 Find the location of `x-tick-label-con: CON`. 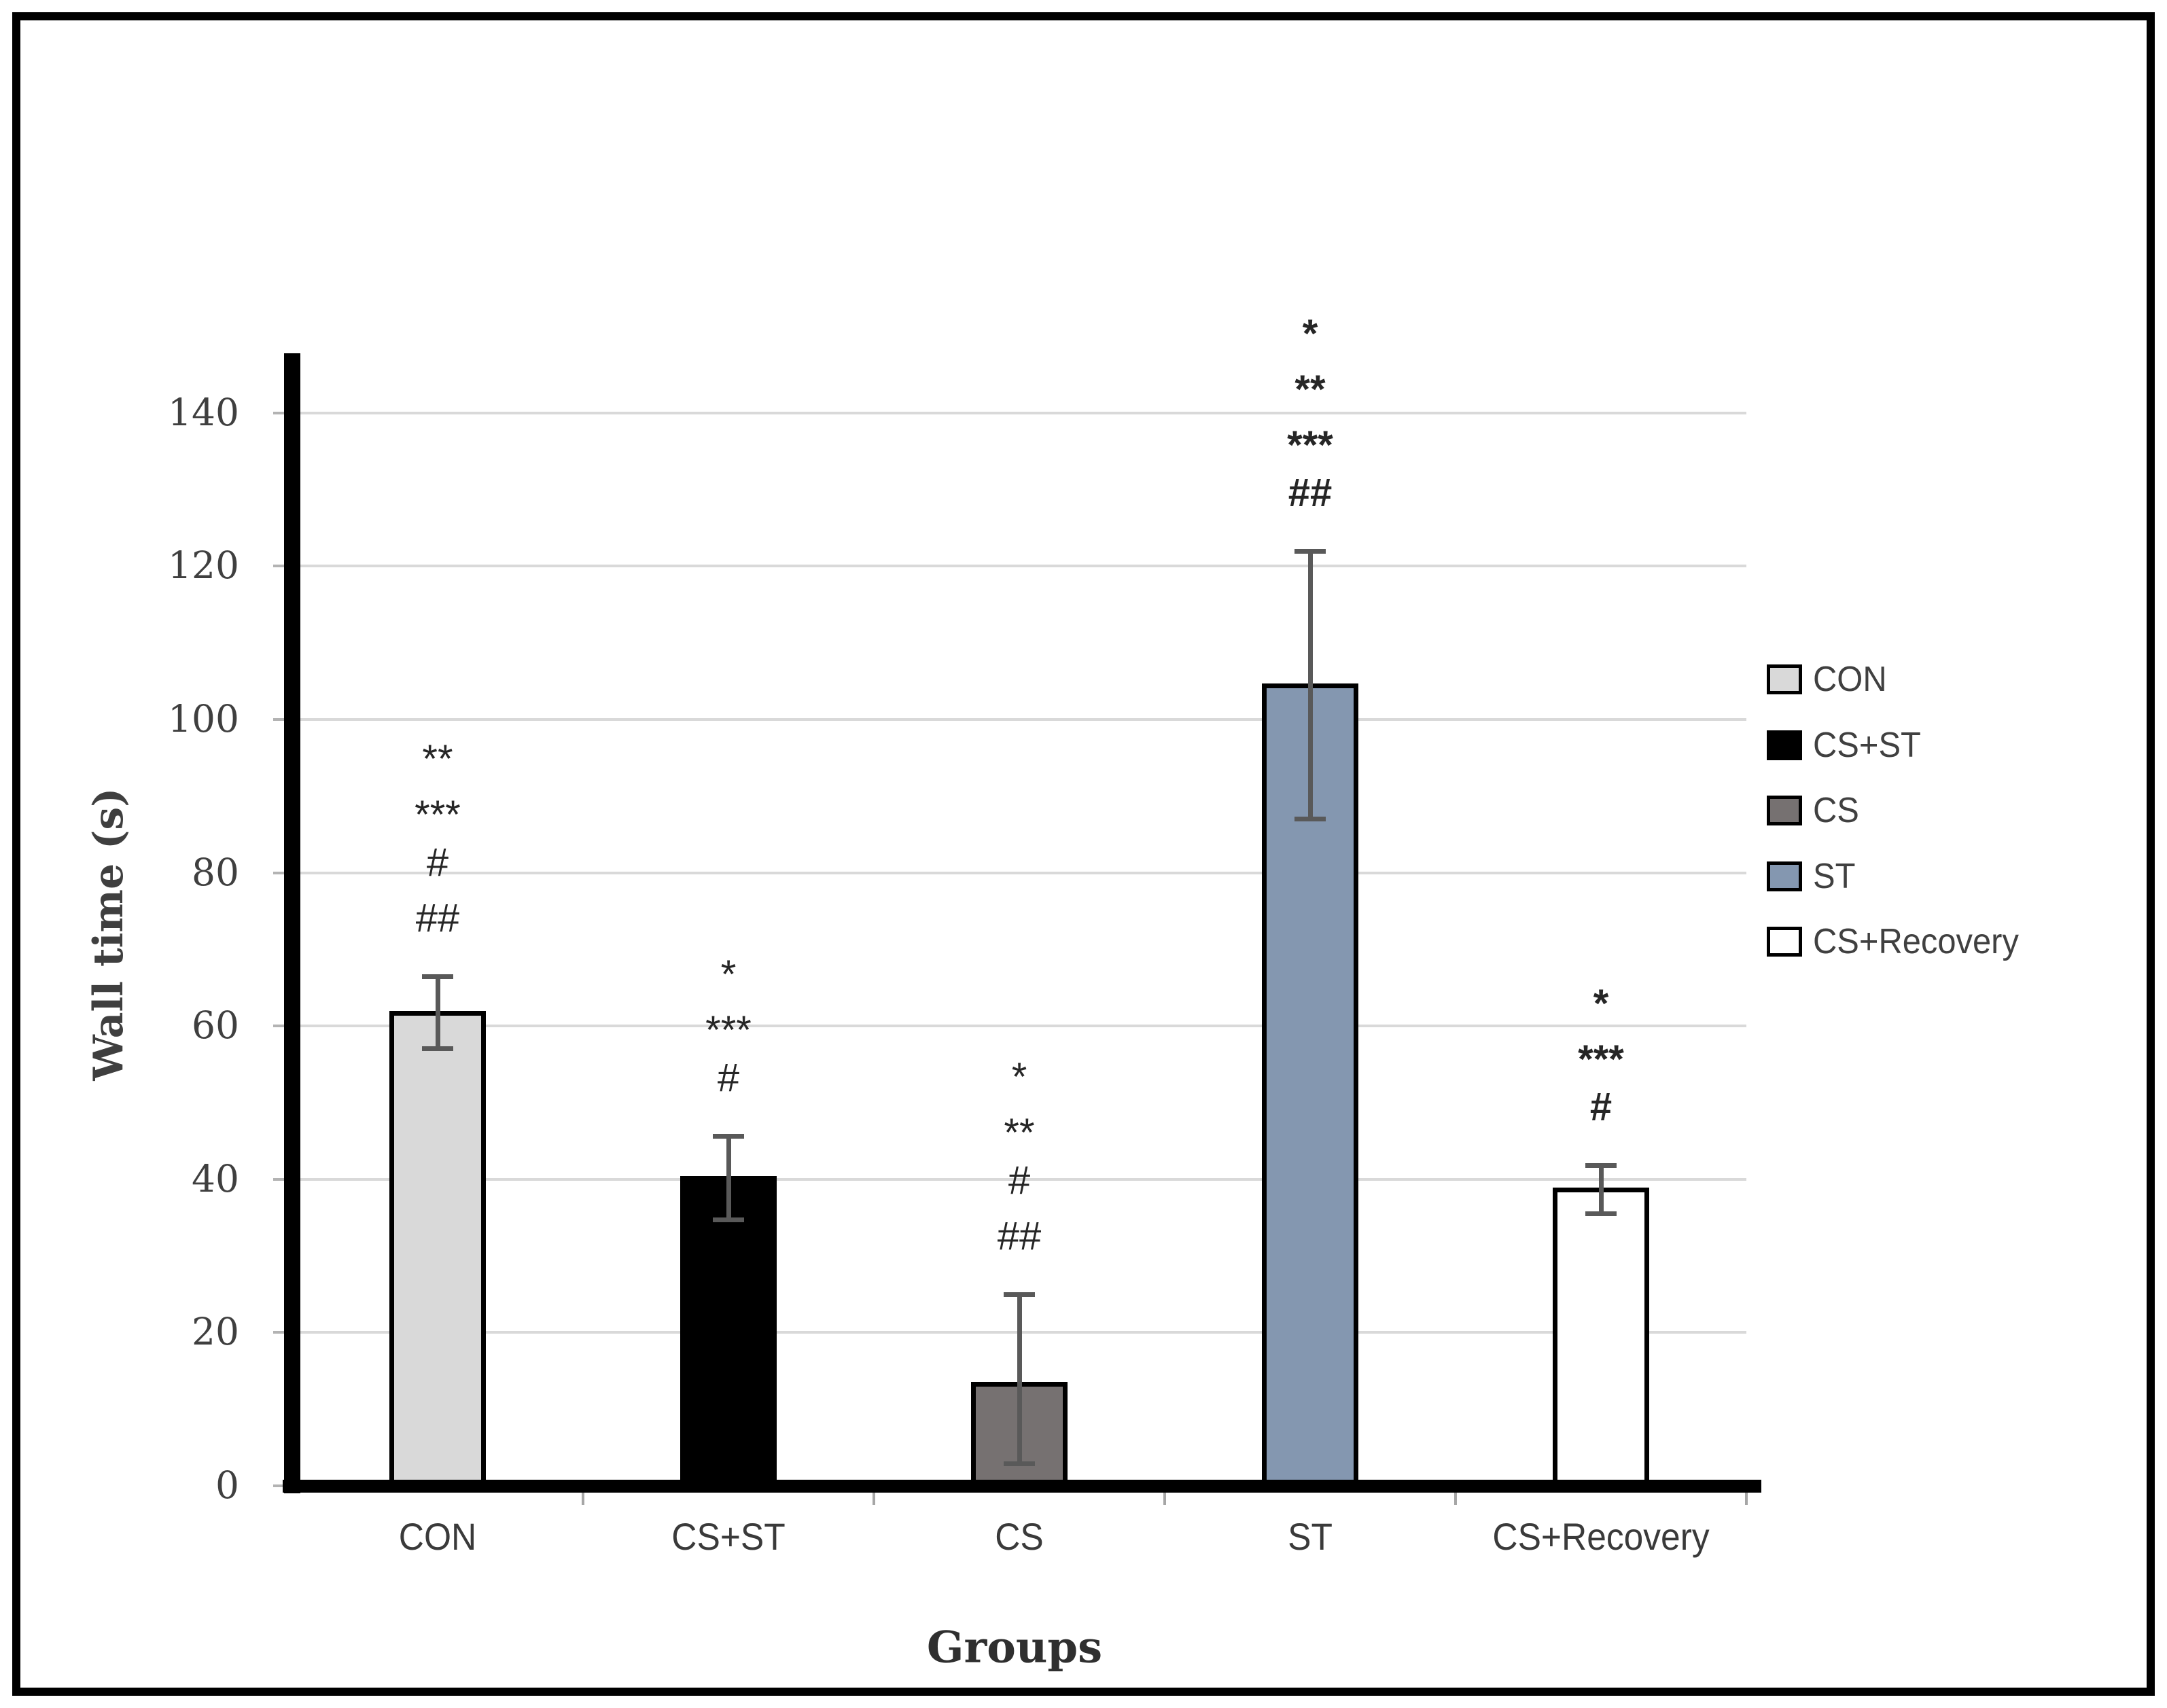

x-tick-label-con: CON is located at coordinates (438, 1536).